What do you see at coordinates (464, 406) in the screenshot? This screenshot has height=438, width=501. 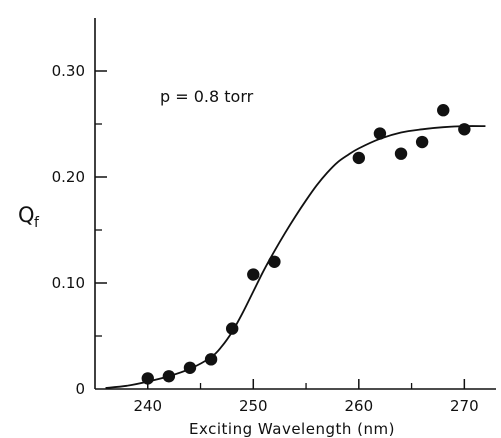 I see `x-tick-label: 270` at bounding box center [464, 406].